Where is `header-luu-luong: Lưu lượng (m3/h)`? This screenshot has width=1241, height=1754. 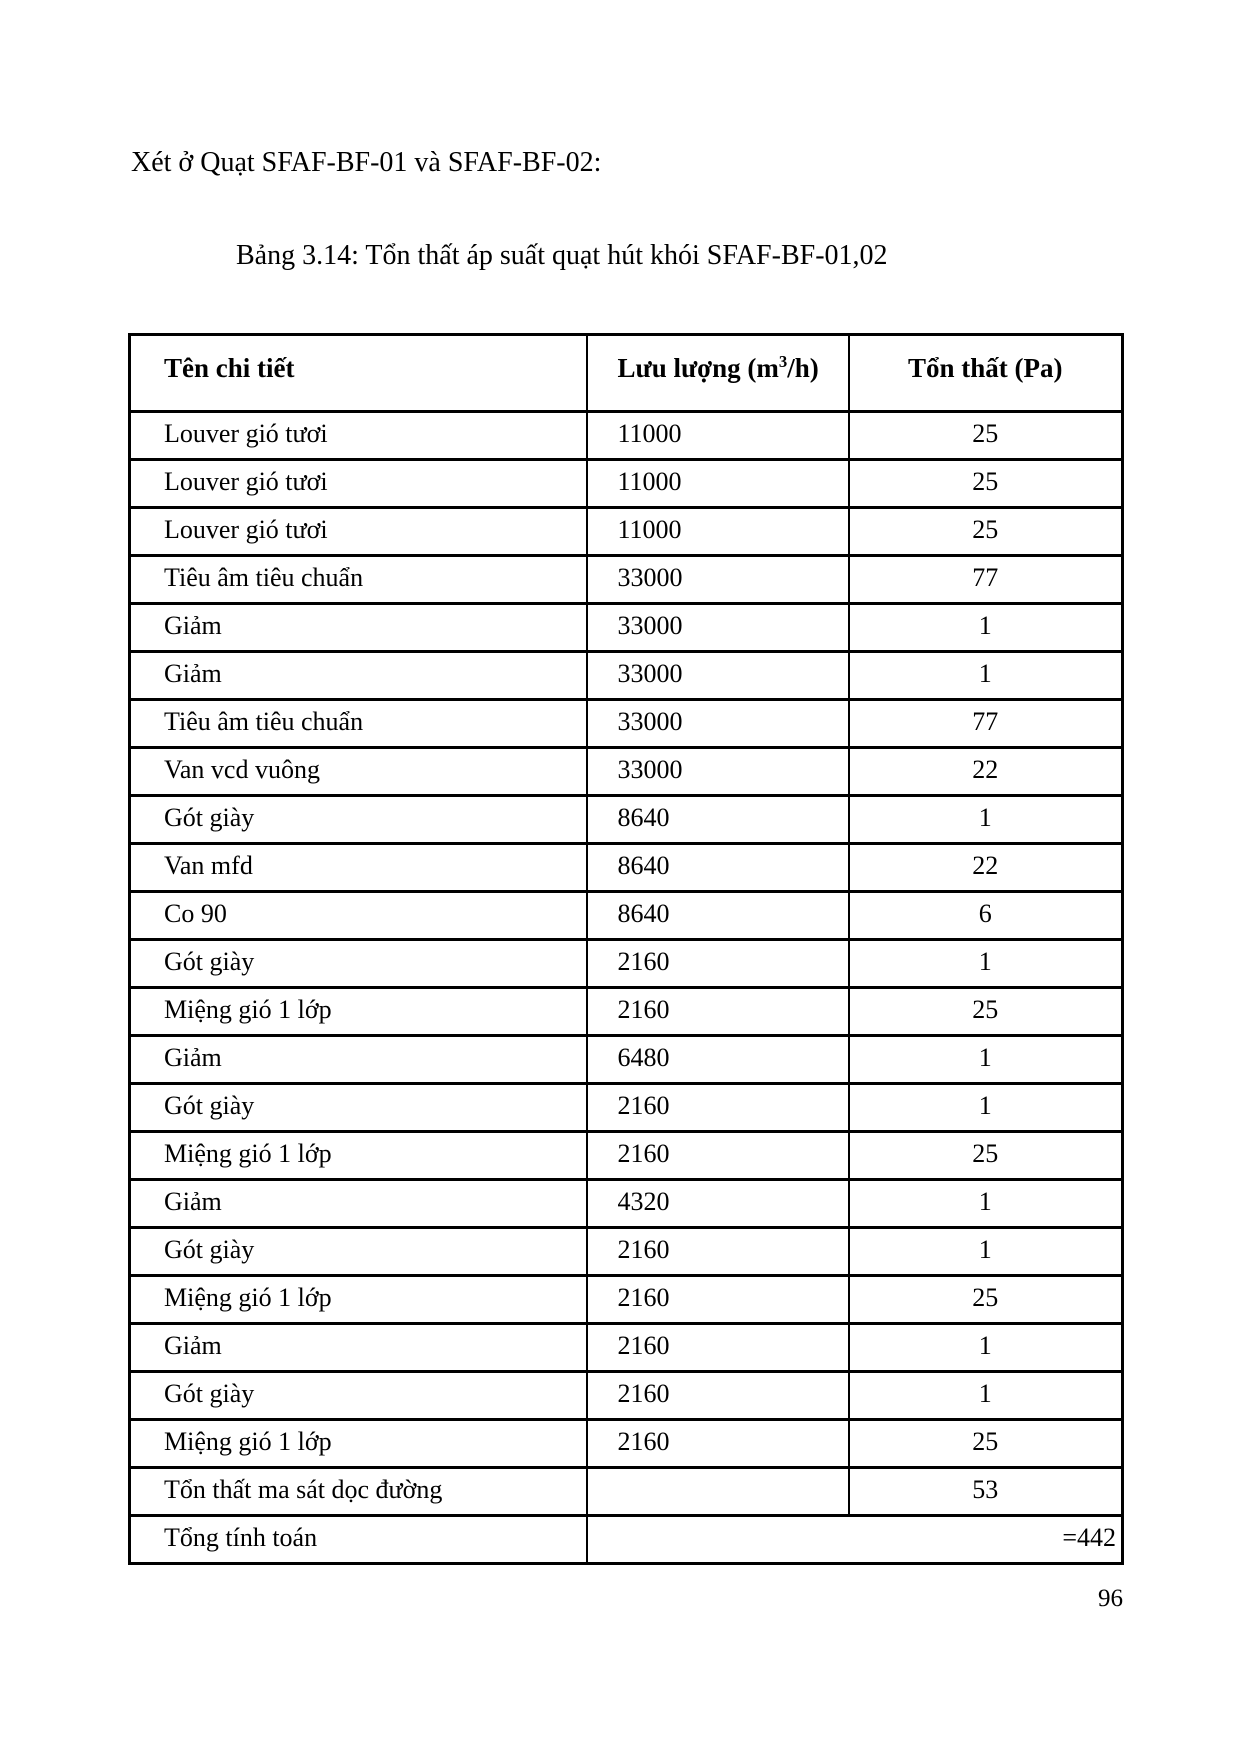
header-luu-luong: Lưu lượng (m3/h) is located at coordinates (717, 373).